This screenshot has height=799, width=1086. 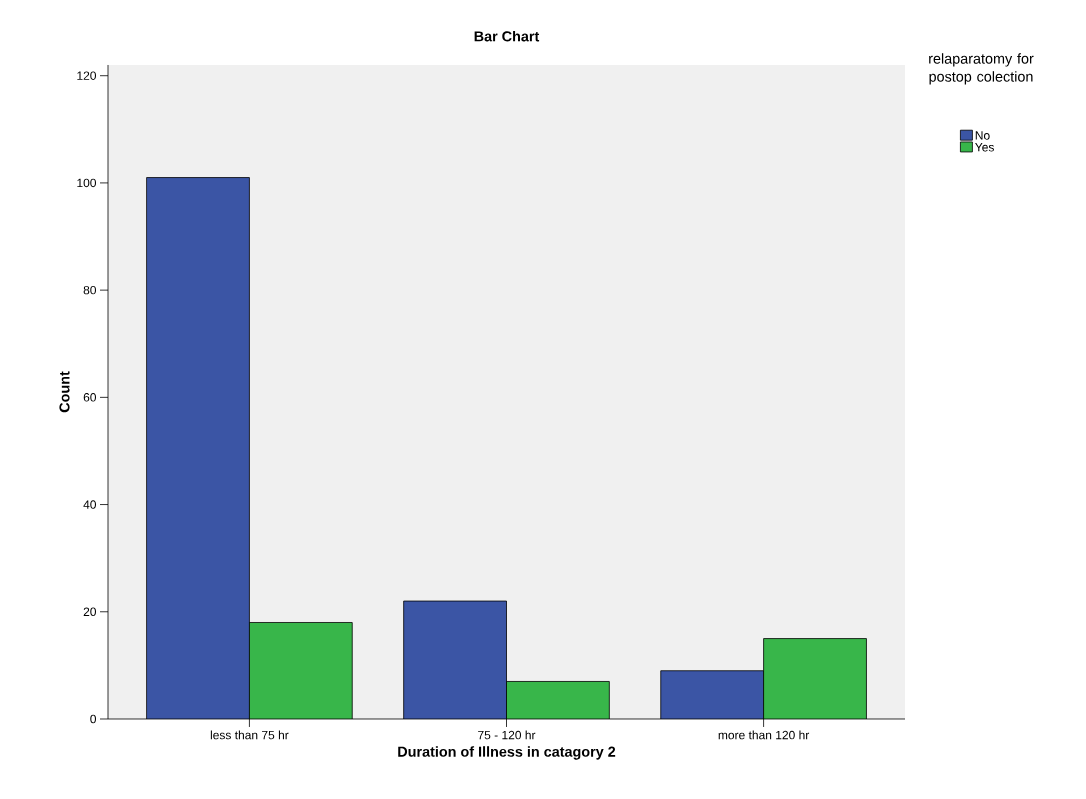 What do you see at coordinates (93, 719) in the screenshot?
I see `y-tick-label: 0` at bounding box center [93, 719].